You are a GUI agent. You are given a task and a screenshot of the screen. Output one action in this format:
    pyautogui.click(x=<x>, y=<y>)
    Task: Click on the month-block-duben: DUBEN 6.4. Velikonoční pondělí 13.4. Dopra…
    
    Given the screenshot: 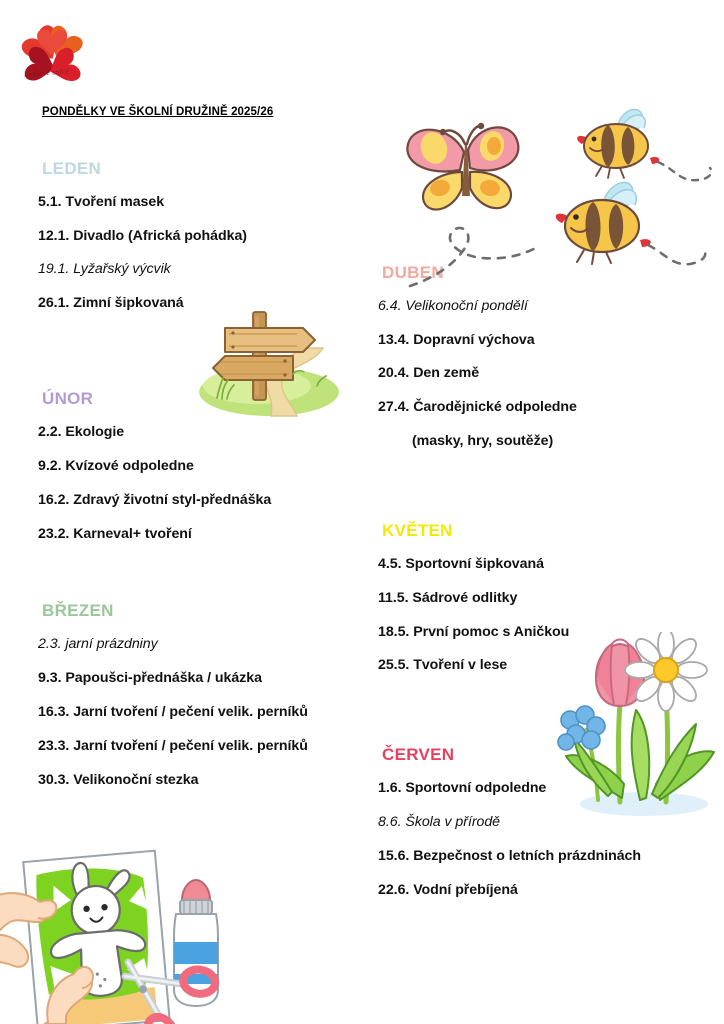 What is the action you would take?
    pyautogui.click(x=538, y=357)
    